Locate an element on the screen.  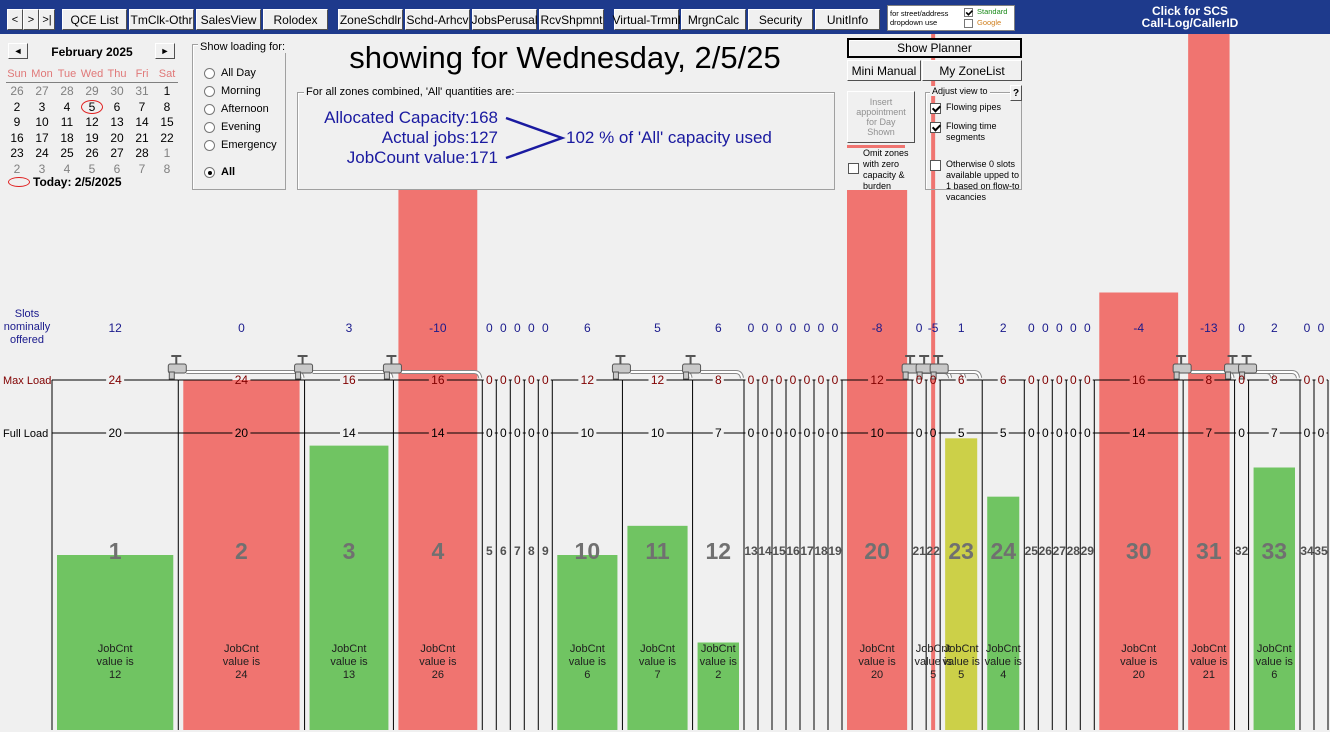
cal-day: 10 is located at coordinates (42, 122).